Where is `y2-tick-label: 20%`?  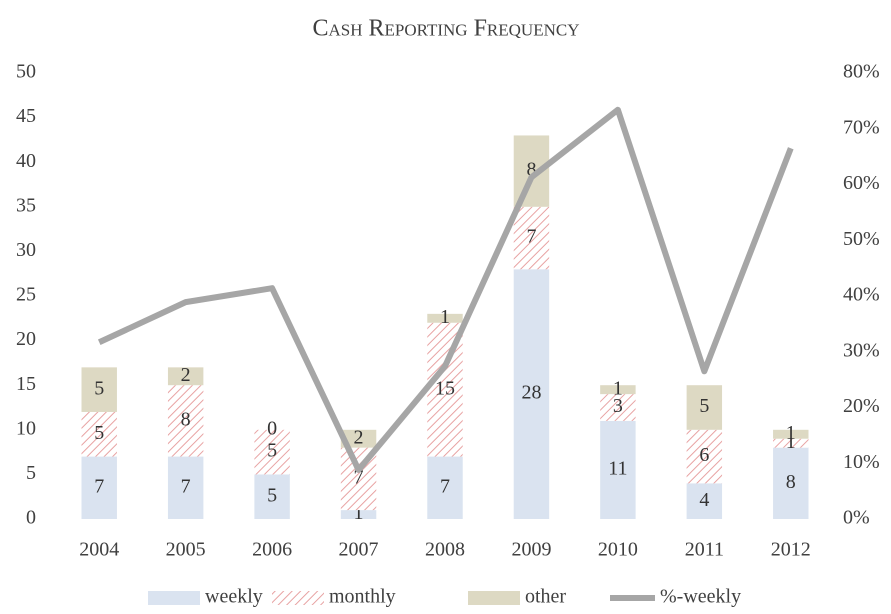
y2-tick-label: 20% is located at coordinates (861, 406).